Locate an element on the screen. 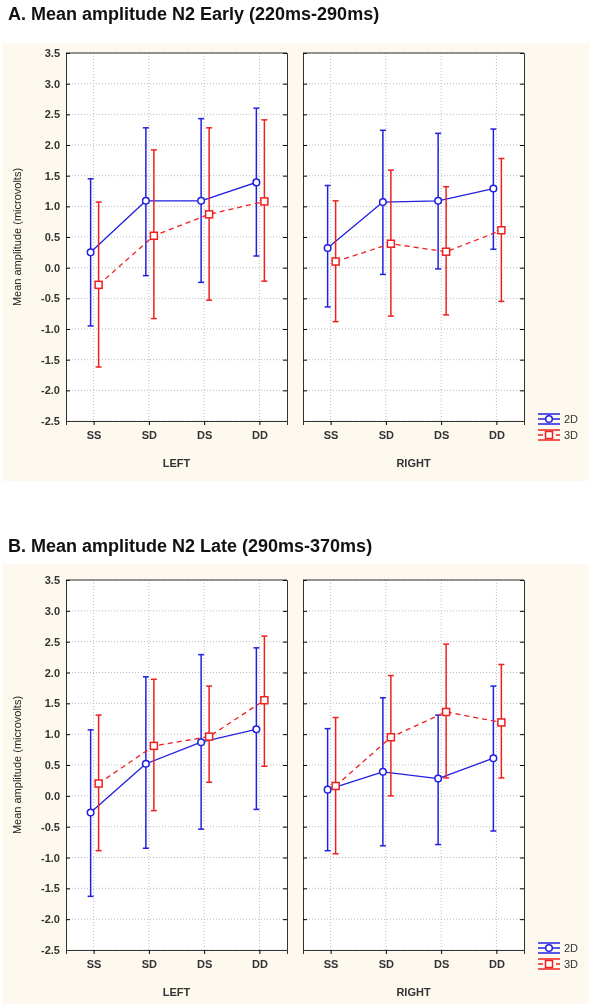 This screenshot has width=591, height=1008. chart-title: A. Mean amplitude N2 Early (220ms-290ms) is located at coordinates (194, 14).